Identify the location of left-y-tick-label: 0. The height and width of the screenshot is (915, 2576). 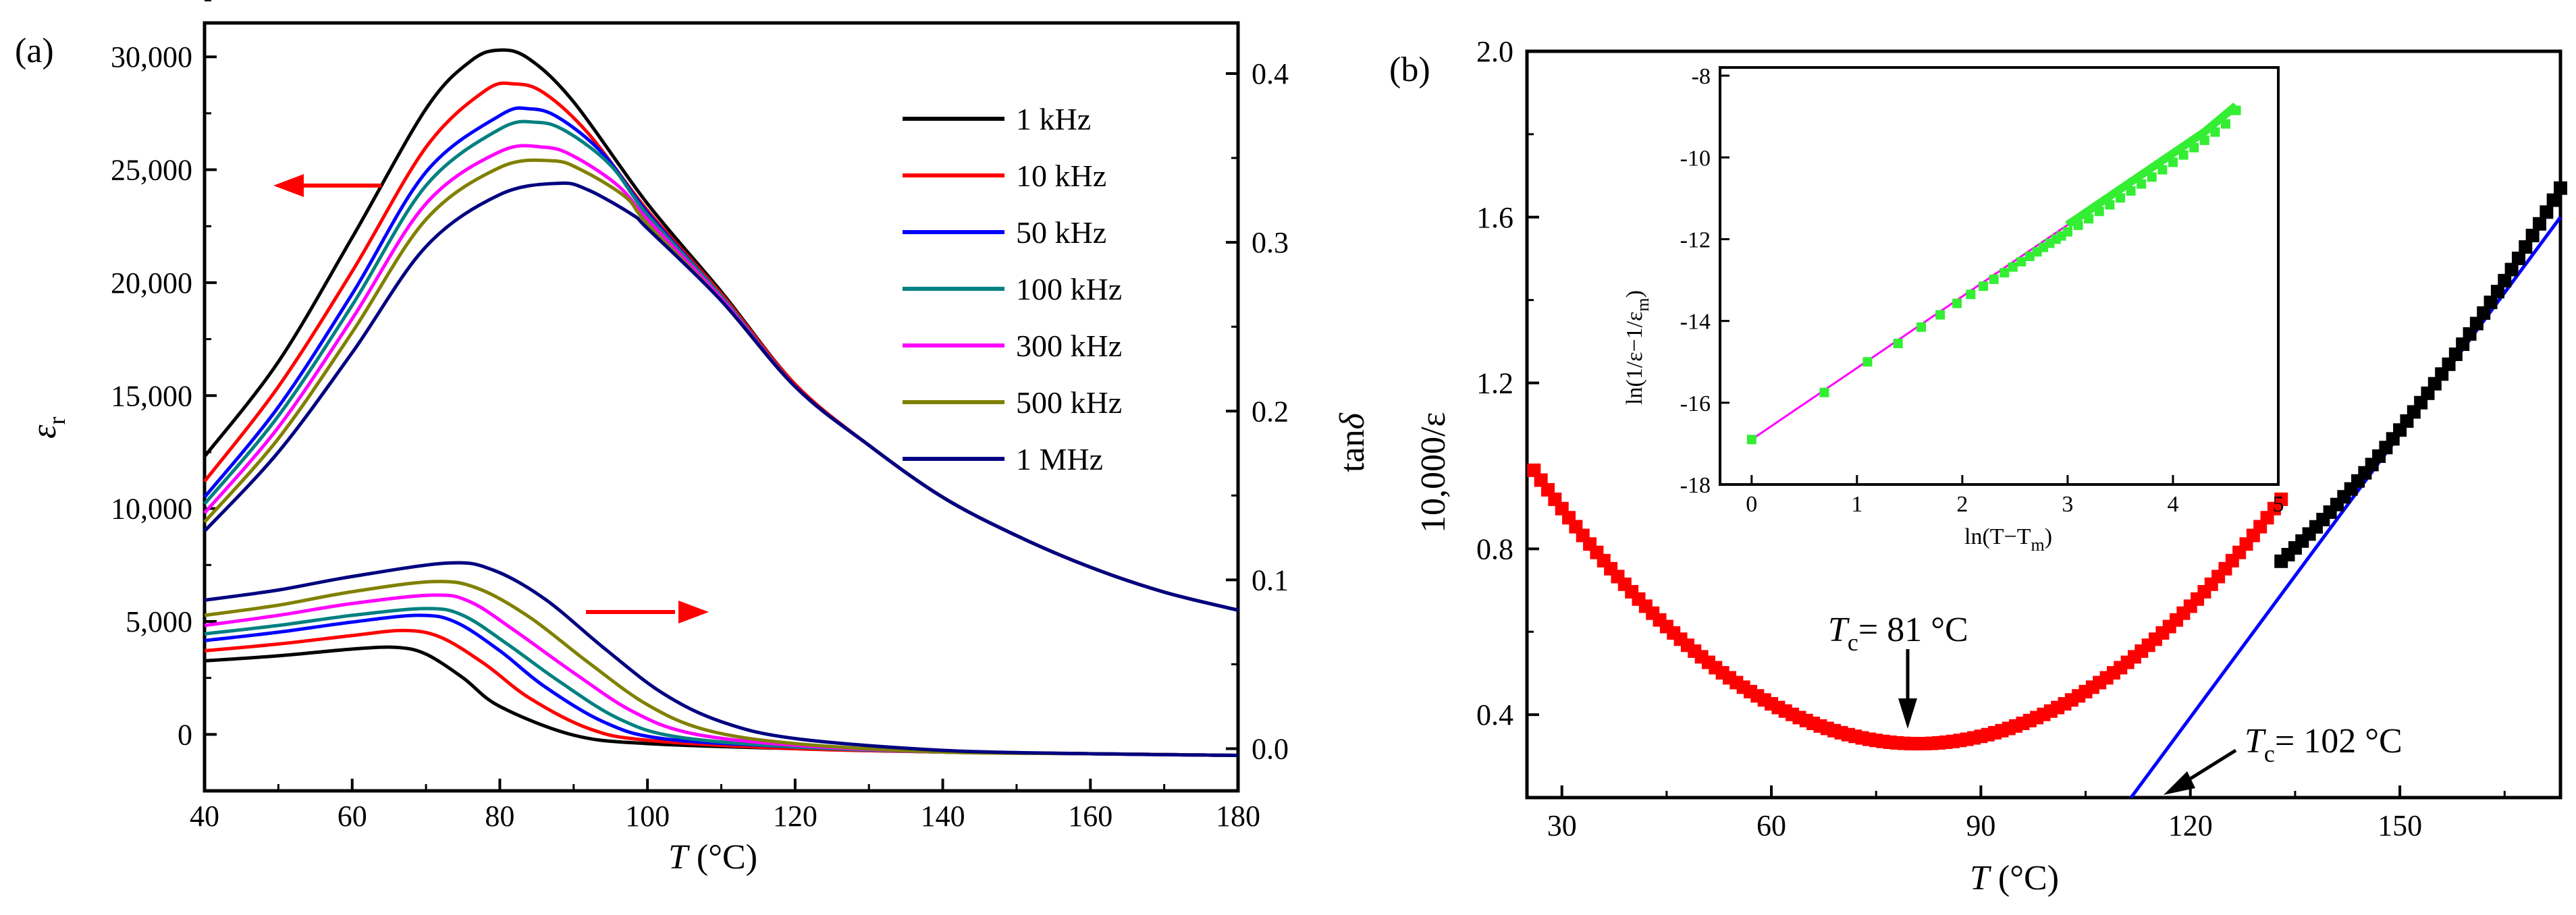
(185, 734).